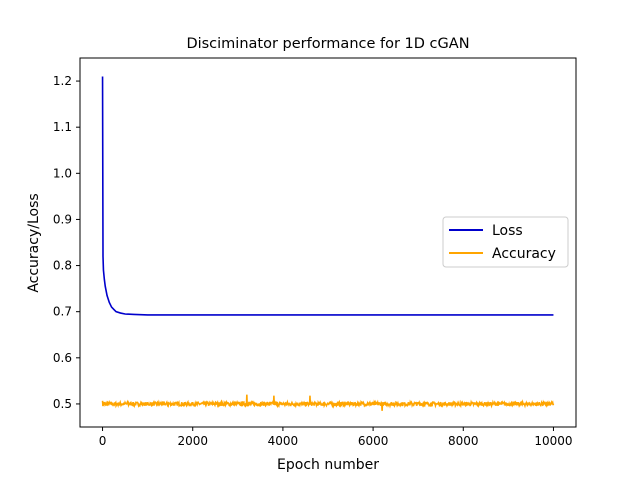 The width and height of the screenshot is (640, 484). I want to click on y-tick-label: 0.5, so click(62, 404).